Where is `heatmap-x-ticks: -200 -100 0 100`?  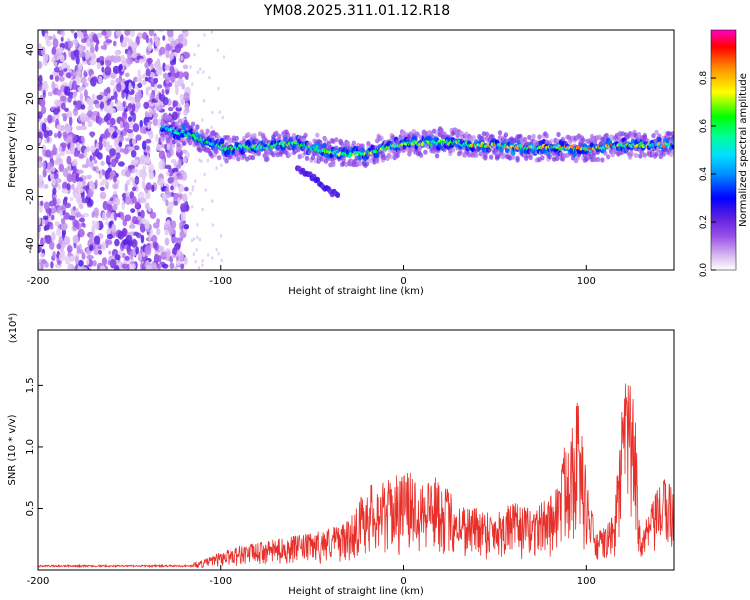
heatmap-x-ticks: -200 -100 0 100 is located at coordinates (311, 276).